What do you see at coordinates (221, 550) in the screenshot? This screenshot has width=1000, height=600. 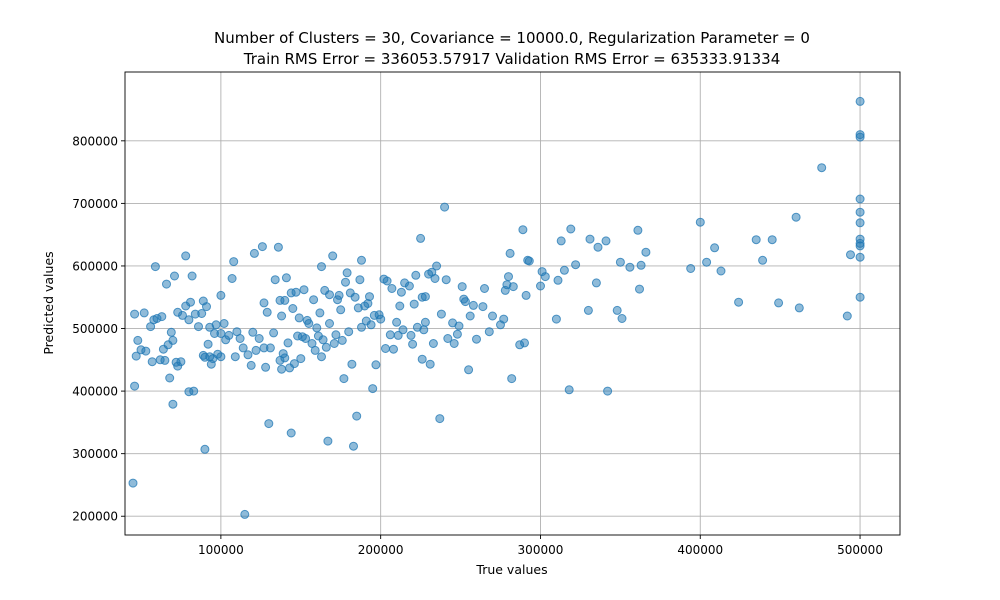 I see `x-tick-label: 100000` at bounding box center [221, 550].